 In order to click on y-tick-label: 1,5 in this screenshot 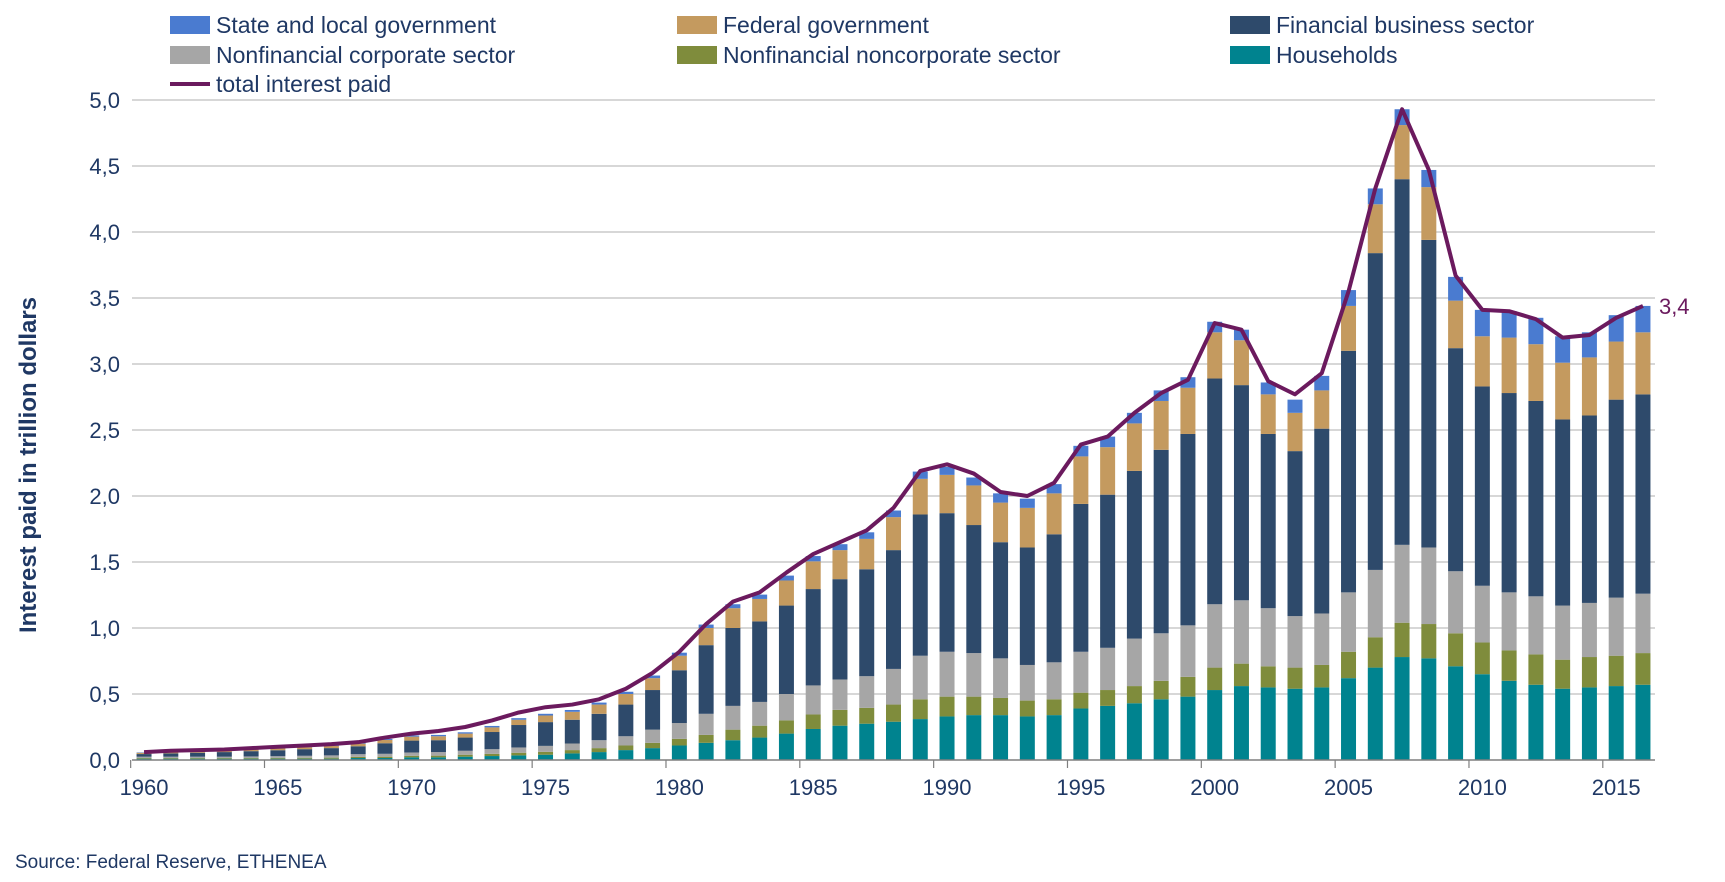, I will do `click(104, 562)`.